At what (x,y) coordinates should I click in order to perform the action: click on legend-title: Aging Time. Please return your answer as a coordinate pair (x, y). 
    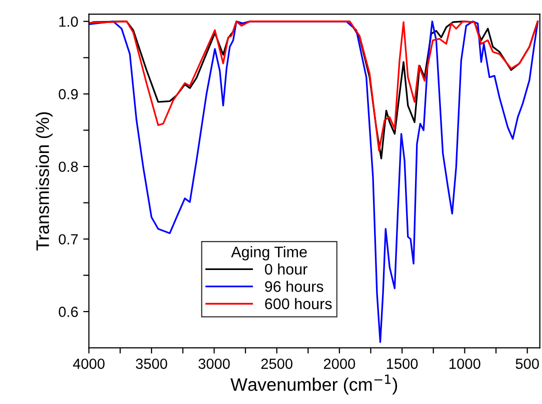
    Looking at the image, I should click on (269, 253).